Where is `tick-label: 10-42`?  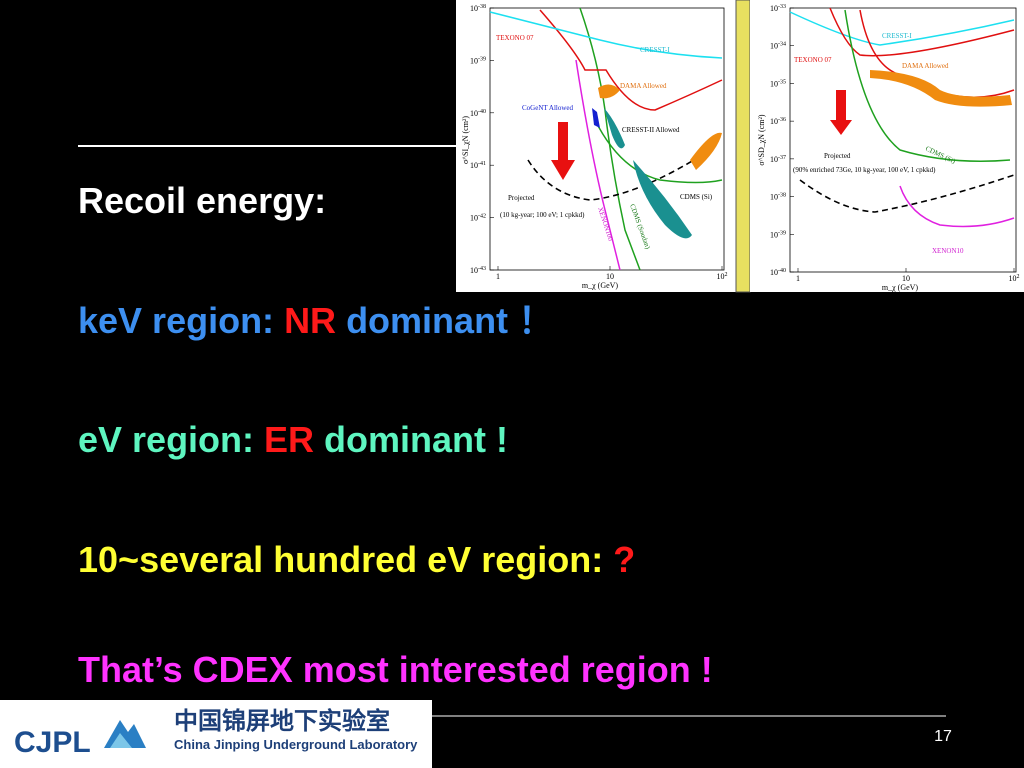 tick-label: 10-42 is located at coordinates (478, 218).